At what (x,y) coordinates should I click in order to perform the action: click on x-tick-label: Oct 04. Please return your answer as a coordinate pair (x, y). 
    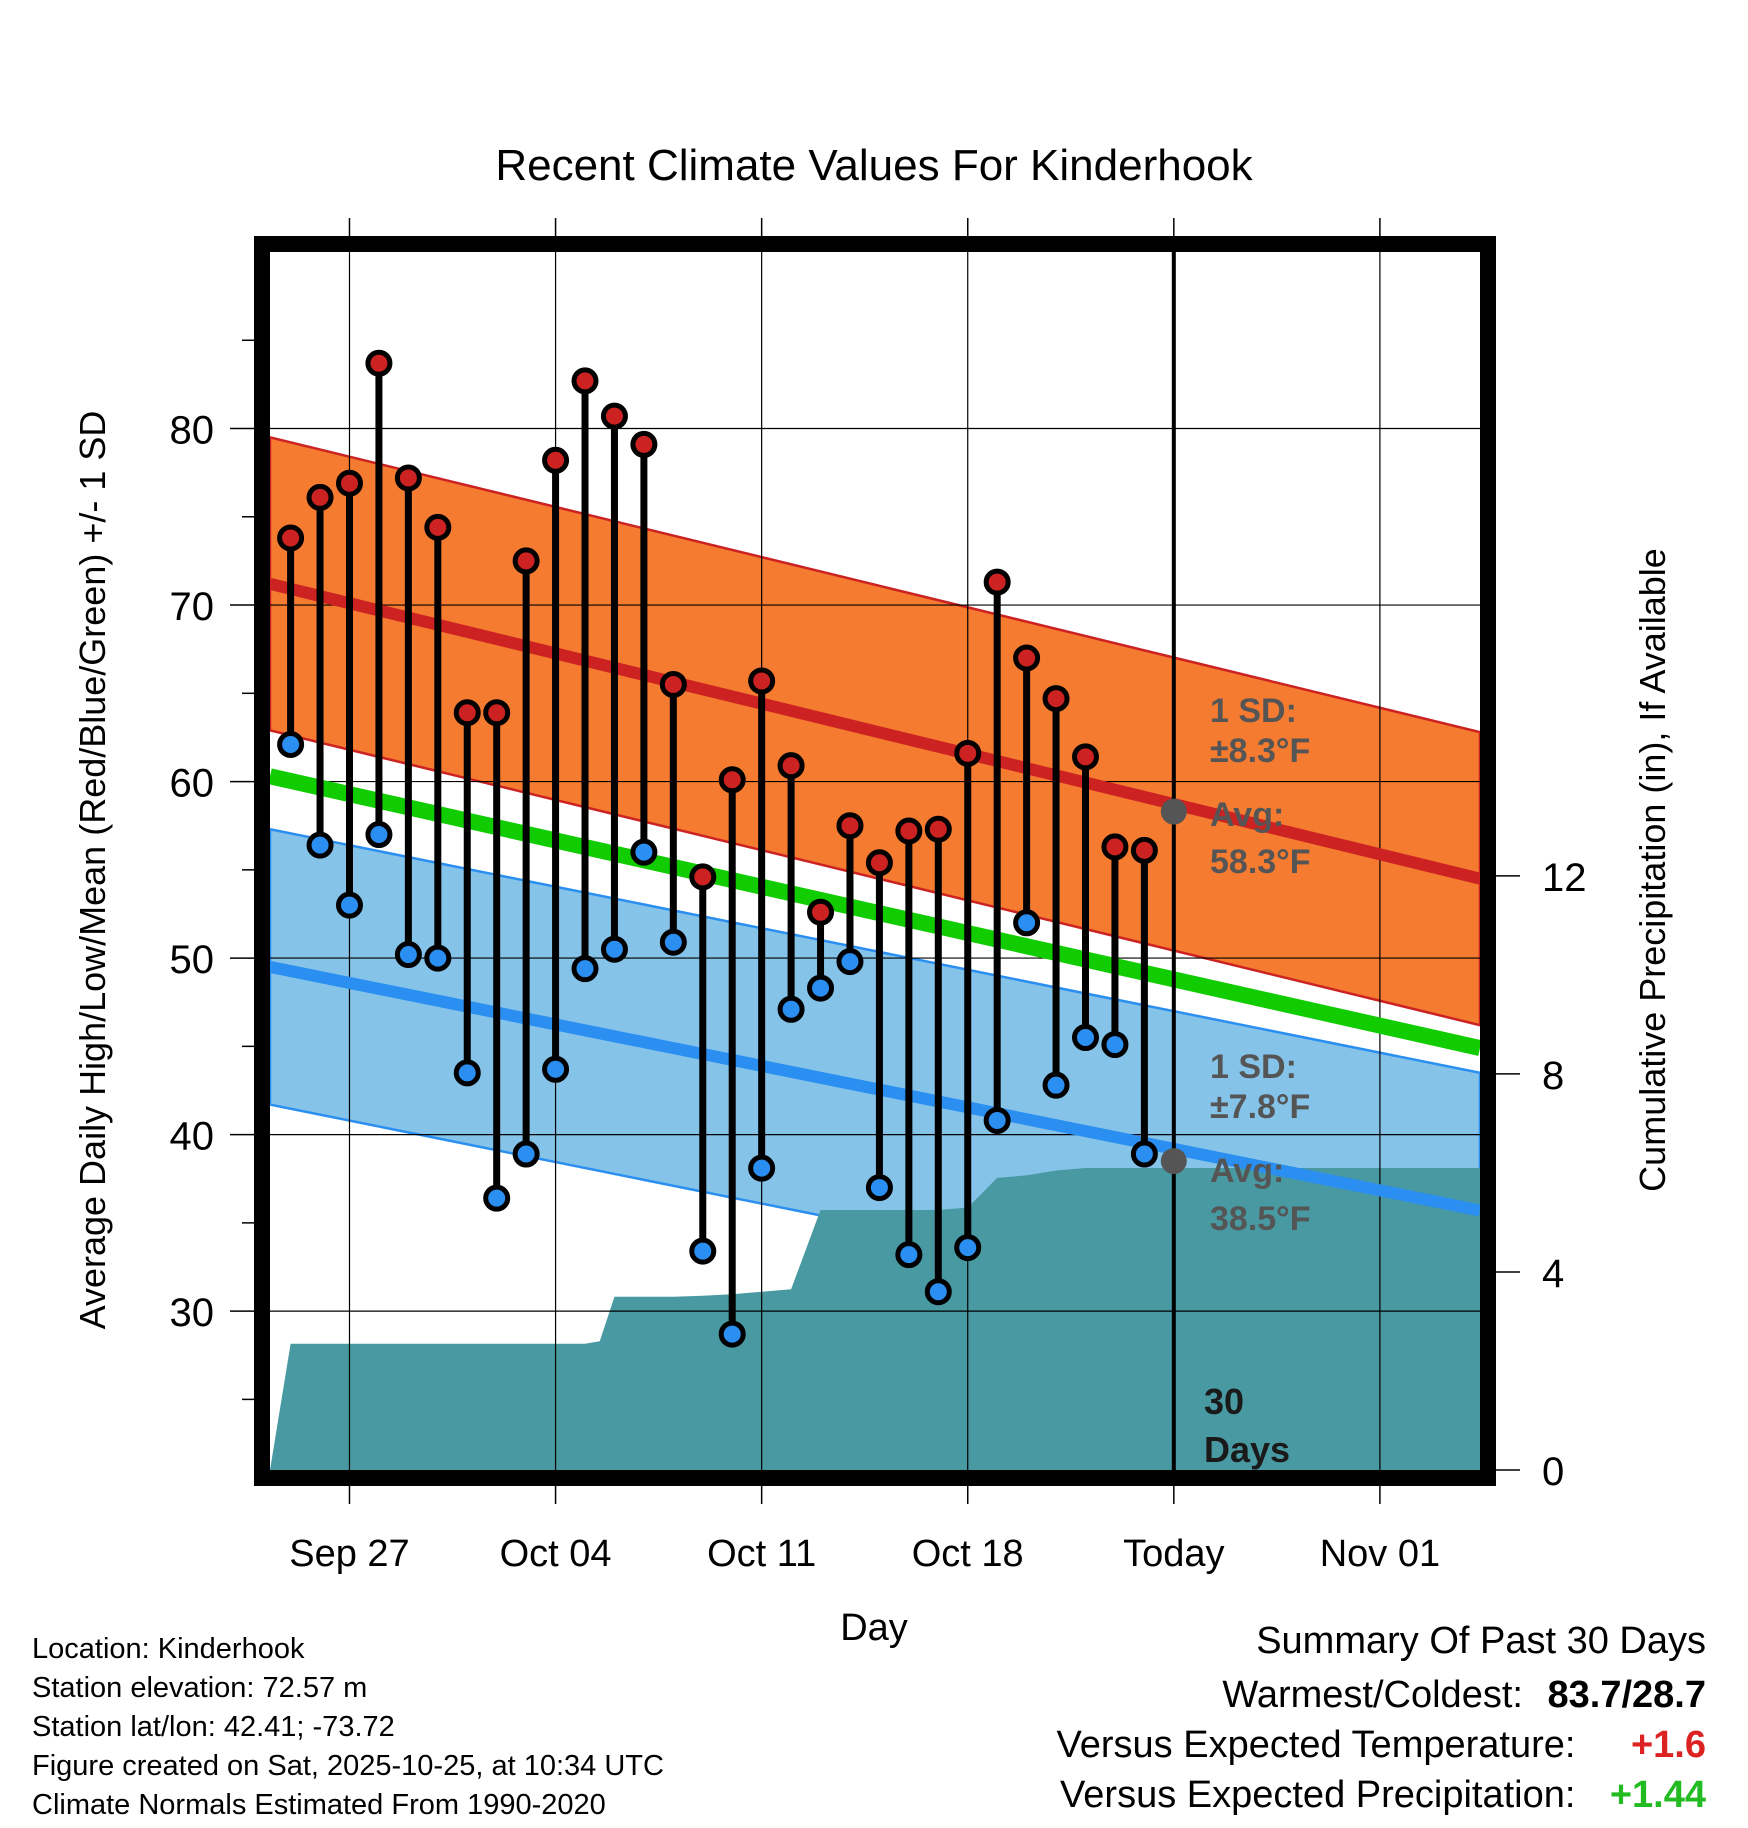
    Looking at the image, I should click on (556, 1554).